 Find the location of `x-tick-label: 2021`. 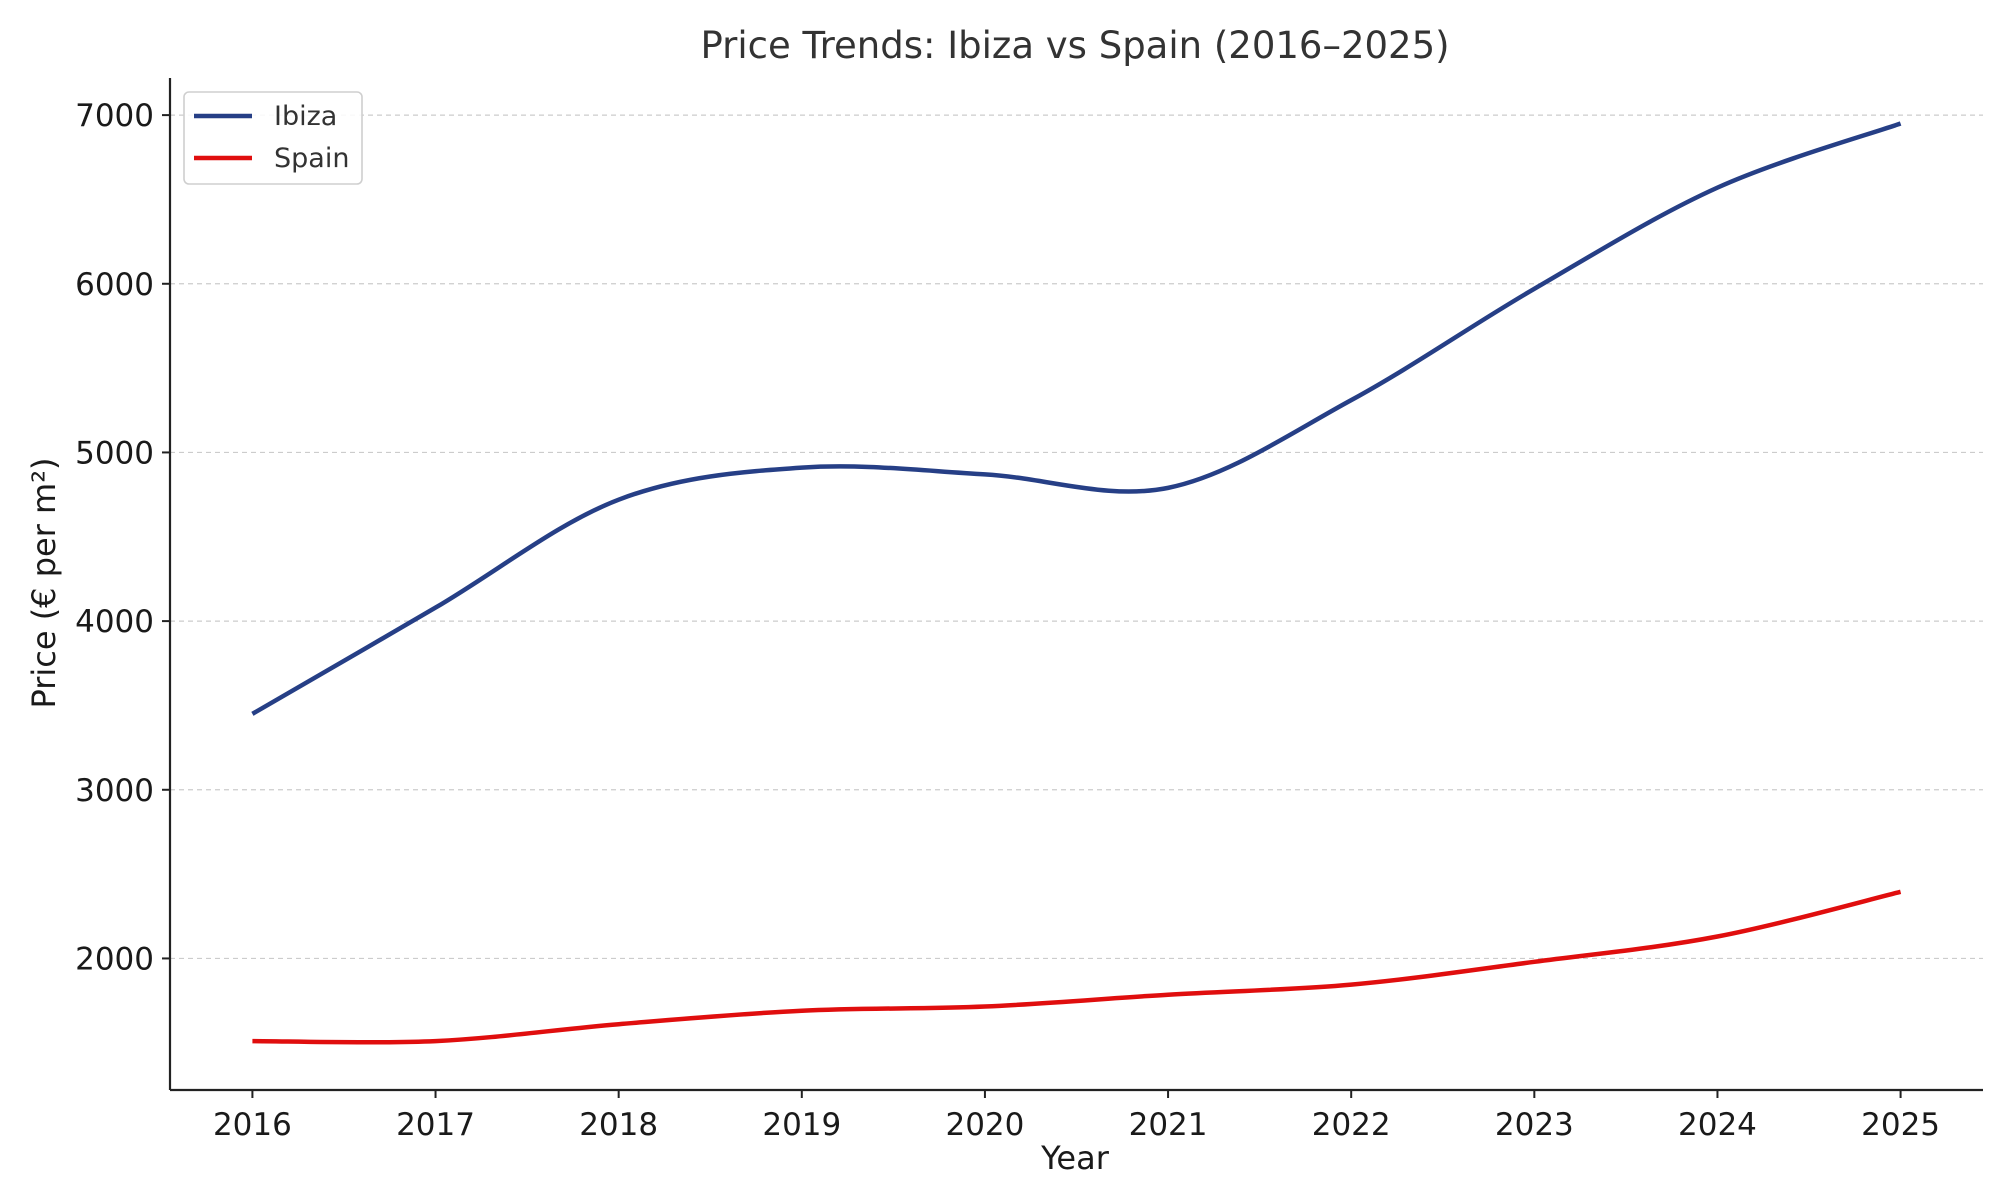

x-tick-label: 2021 is located at coordinates (1168, 1125).